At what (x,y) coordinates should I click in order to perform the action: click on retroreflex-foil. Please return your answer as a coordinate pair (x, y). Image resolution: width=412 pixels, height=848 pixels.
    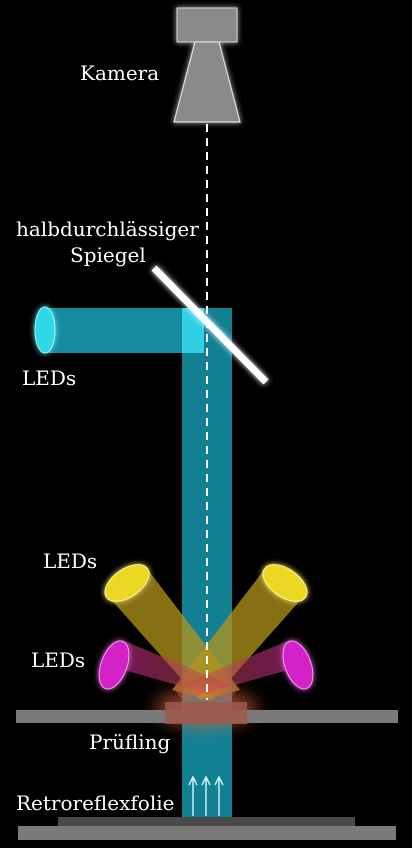
    Looking at the image, I should click on (206, 821).